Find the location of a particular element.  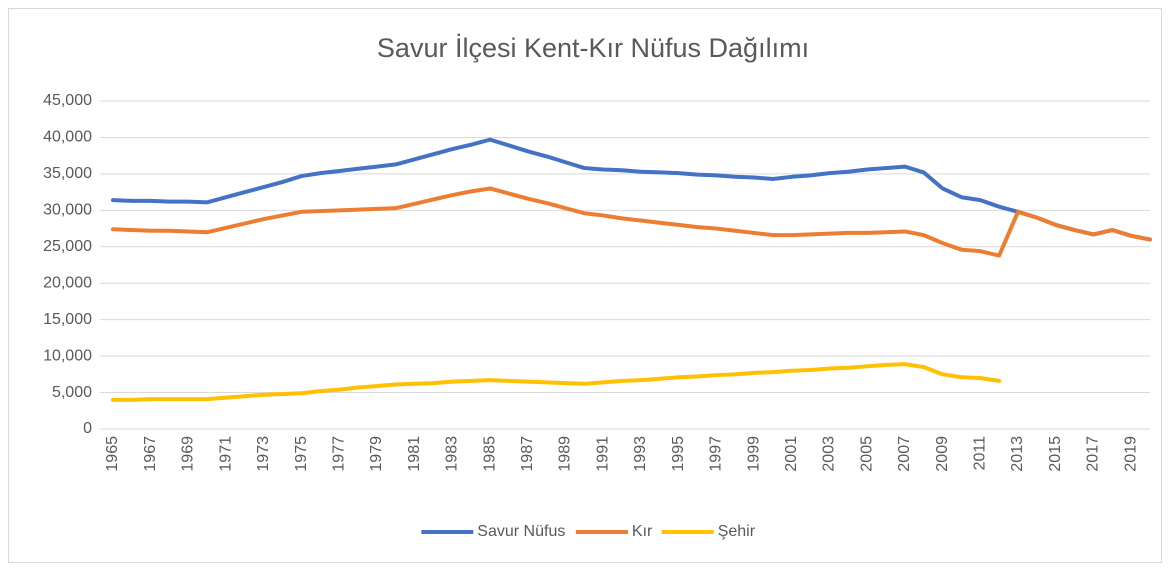

x-tick-label: 1975 is located at coordinates (301, 454).